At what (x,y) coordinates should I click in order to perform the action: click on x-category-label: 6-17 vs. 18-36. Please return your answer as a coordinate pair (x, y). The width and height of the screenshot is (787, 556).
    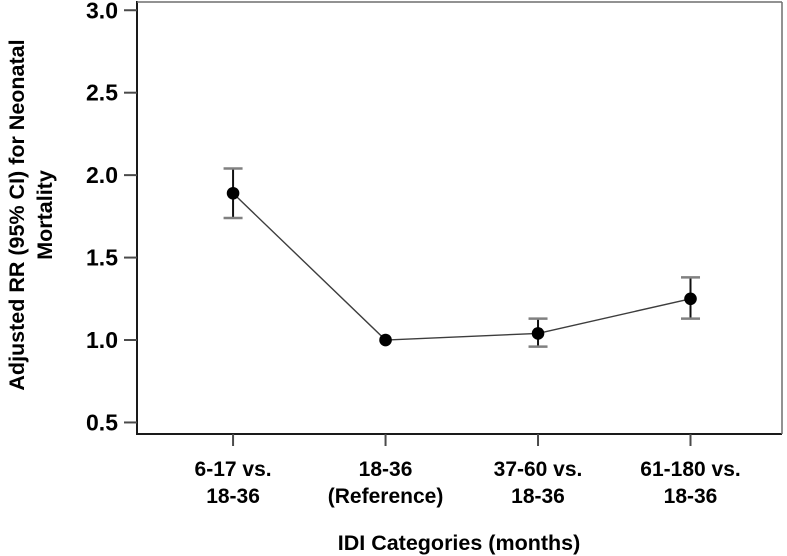
    Looking at the image, I should click on (233, 483).